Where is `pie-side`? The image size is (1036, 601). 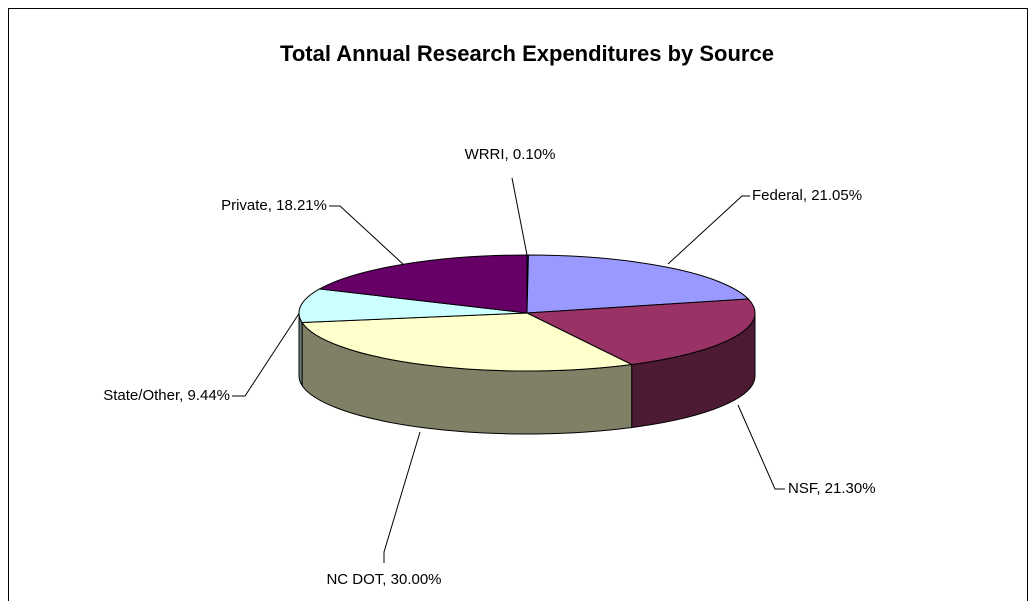
pie-side is located at coordinates (300, 350).